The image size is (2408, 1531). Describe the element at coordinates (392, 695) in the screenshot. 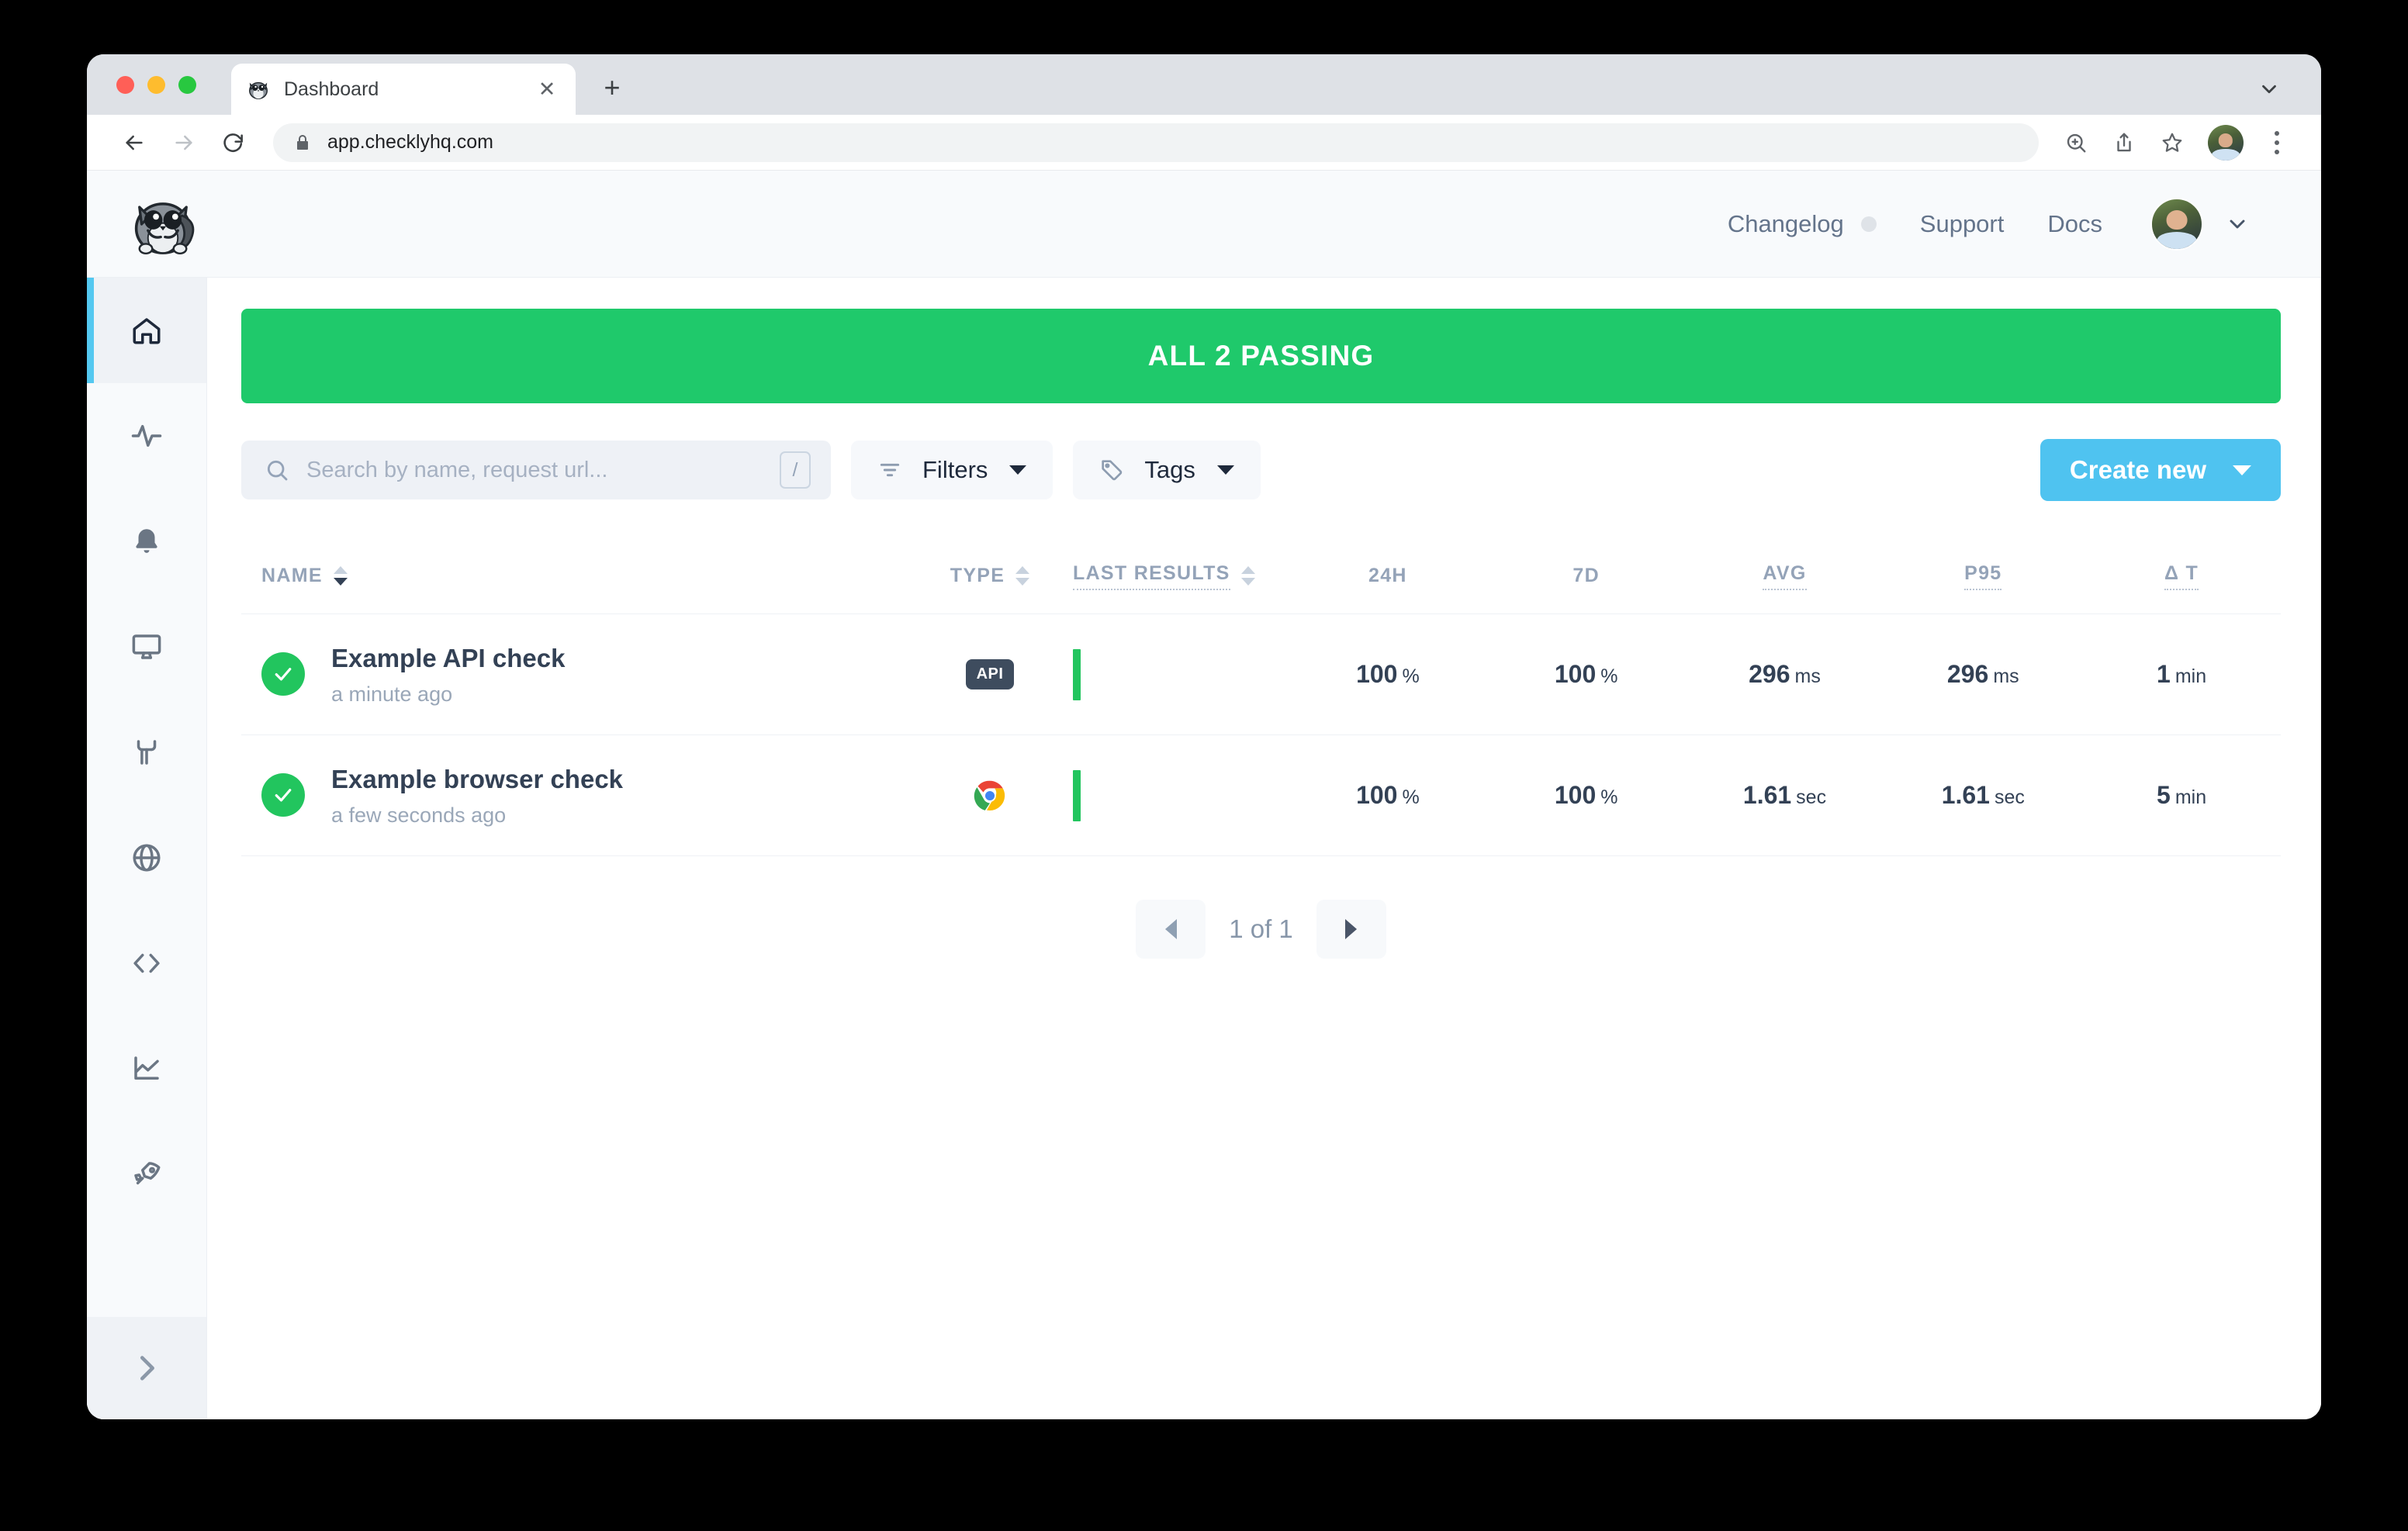

I see `check-last-run-time: a minute ago` at that location.